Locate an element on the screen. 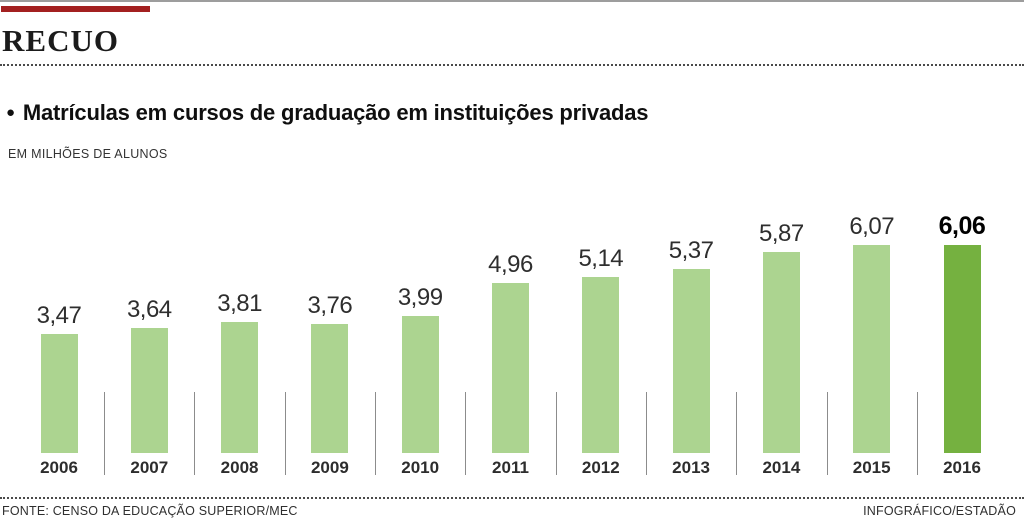 The image size is (1024, 521). bar-2016 is located at coordinates (962, 349).